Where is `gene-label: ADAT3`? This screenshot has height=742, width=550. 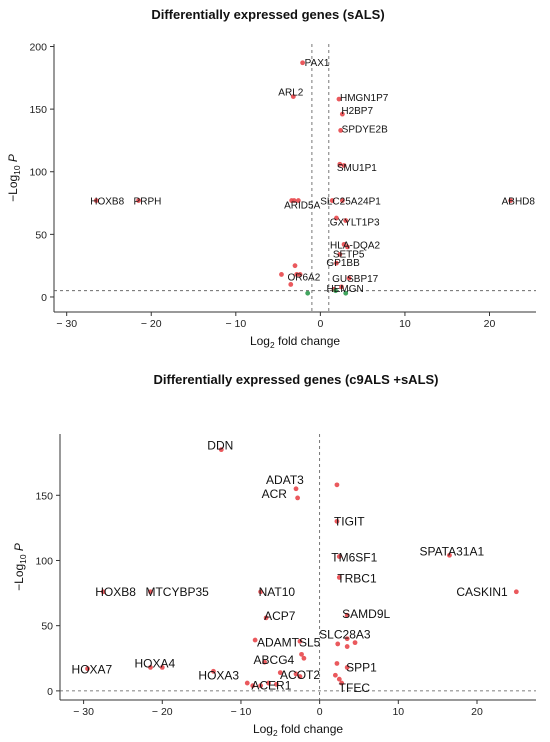 gene-label: ADAT3 is located at coordinates (285, 480).